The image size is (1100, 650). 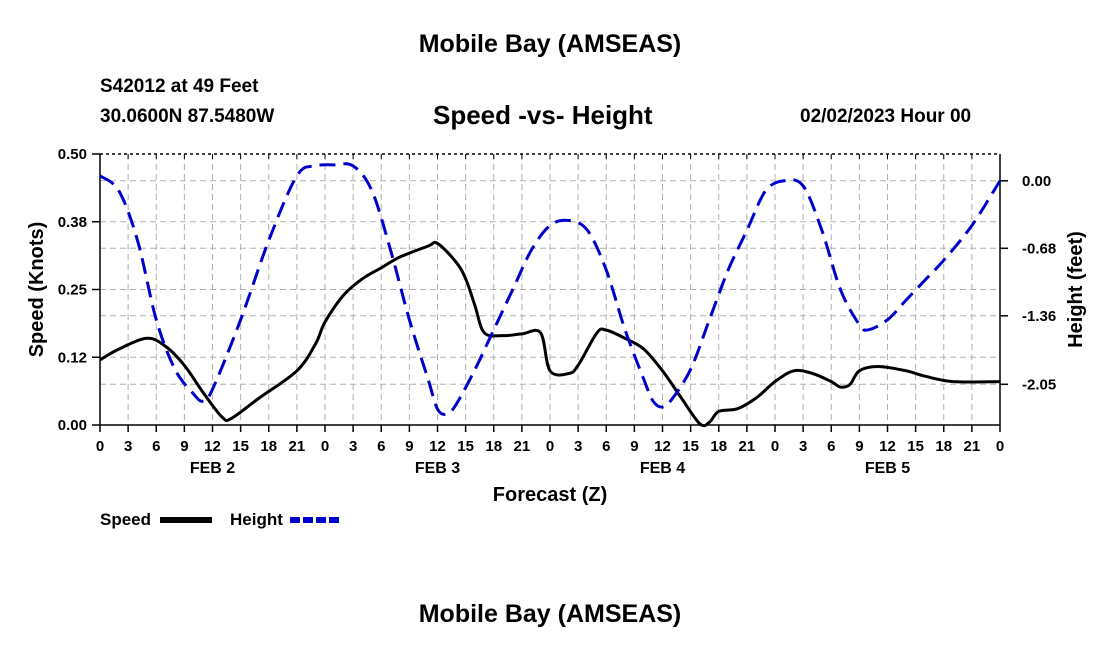 What do you see at coordinates (550, 614) in the screenshot?
I see `footer-title: Mobile Bay (AMSEAS)` at bounding box center [550, 614].